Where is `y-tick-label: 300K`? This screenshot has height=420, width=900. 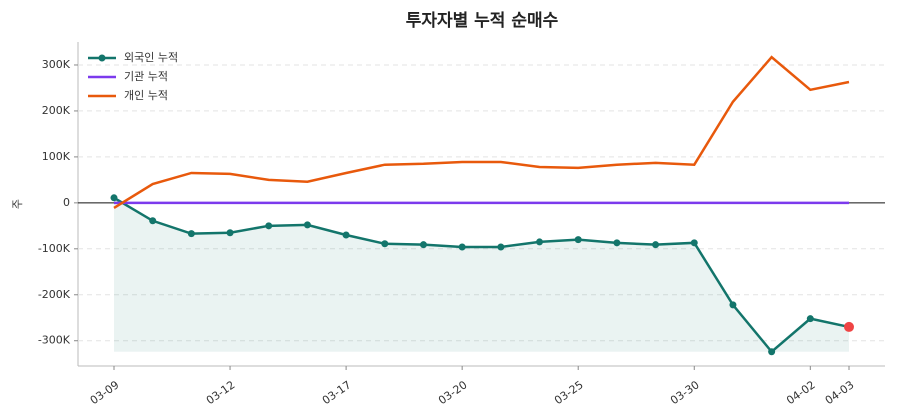
y-tick-label: 300K is located at coordinates (56, 64).